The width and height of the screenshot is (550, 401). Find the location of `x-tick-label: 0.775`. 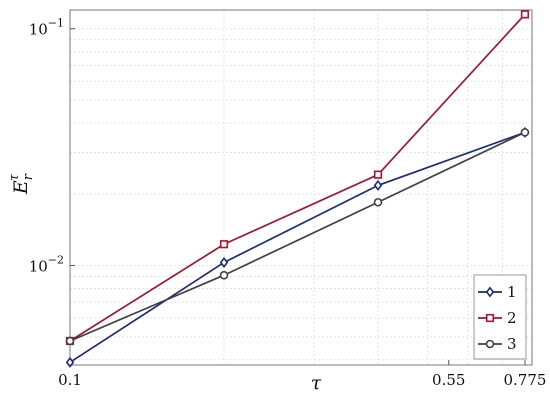

x-tick-label: 0.775 is located at coordinates (524, 380).